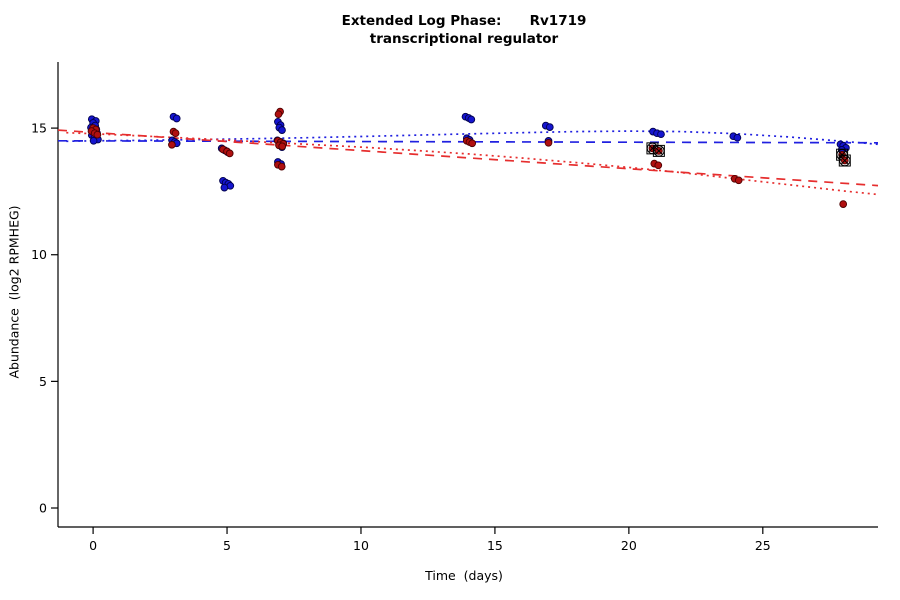  I want to click on y-tick-label: 0, so click(43, 508).